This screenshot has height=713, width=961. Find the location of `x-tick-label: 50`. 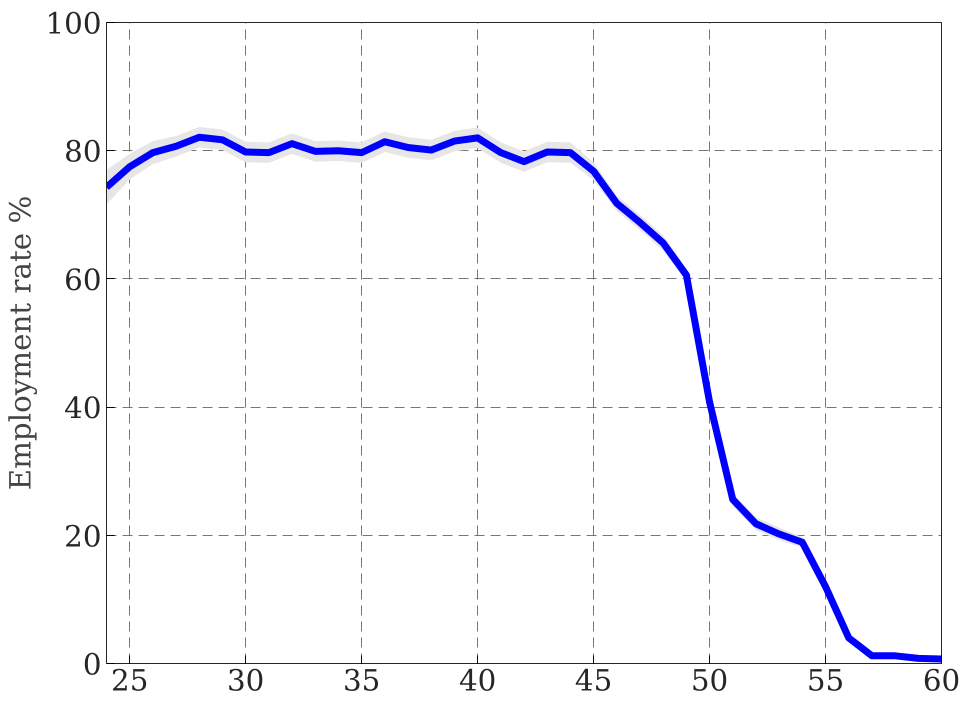

x-tick-label: 50 is located at coordinates (709, 681).